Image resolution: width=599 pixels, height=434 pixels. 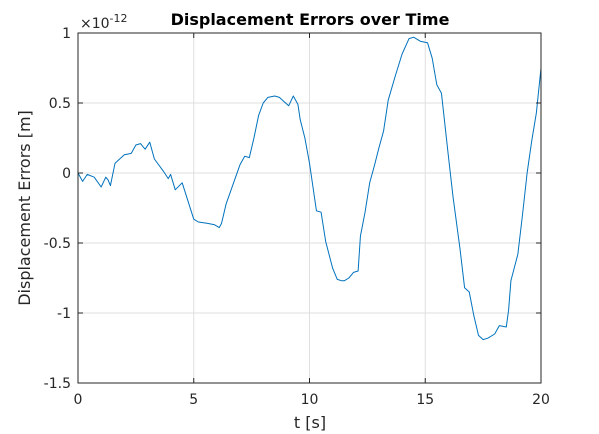 I want to click on y-exponent-base: ×10, so click(x=95, y=24).